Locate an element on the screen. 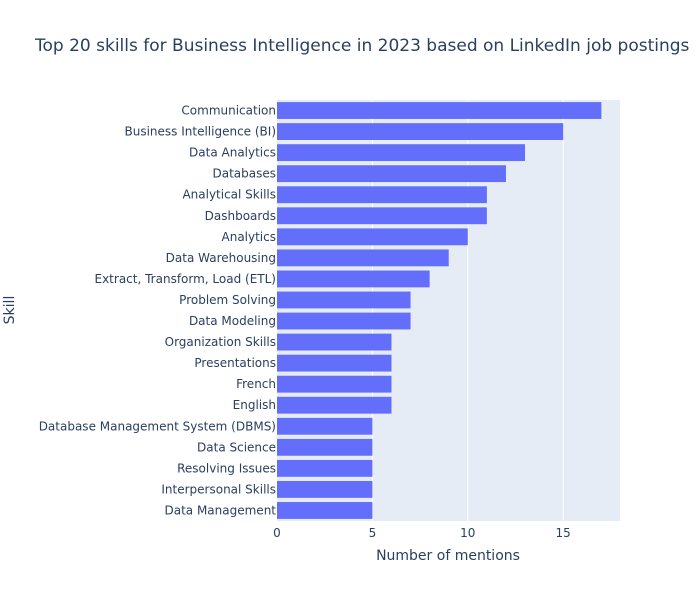  y-tick-label: Interpersonal Skills is located at coordinates (218, 489).